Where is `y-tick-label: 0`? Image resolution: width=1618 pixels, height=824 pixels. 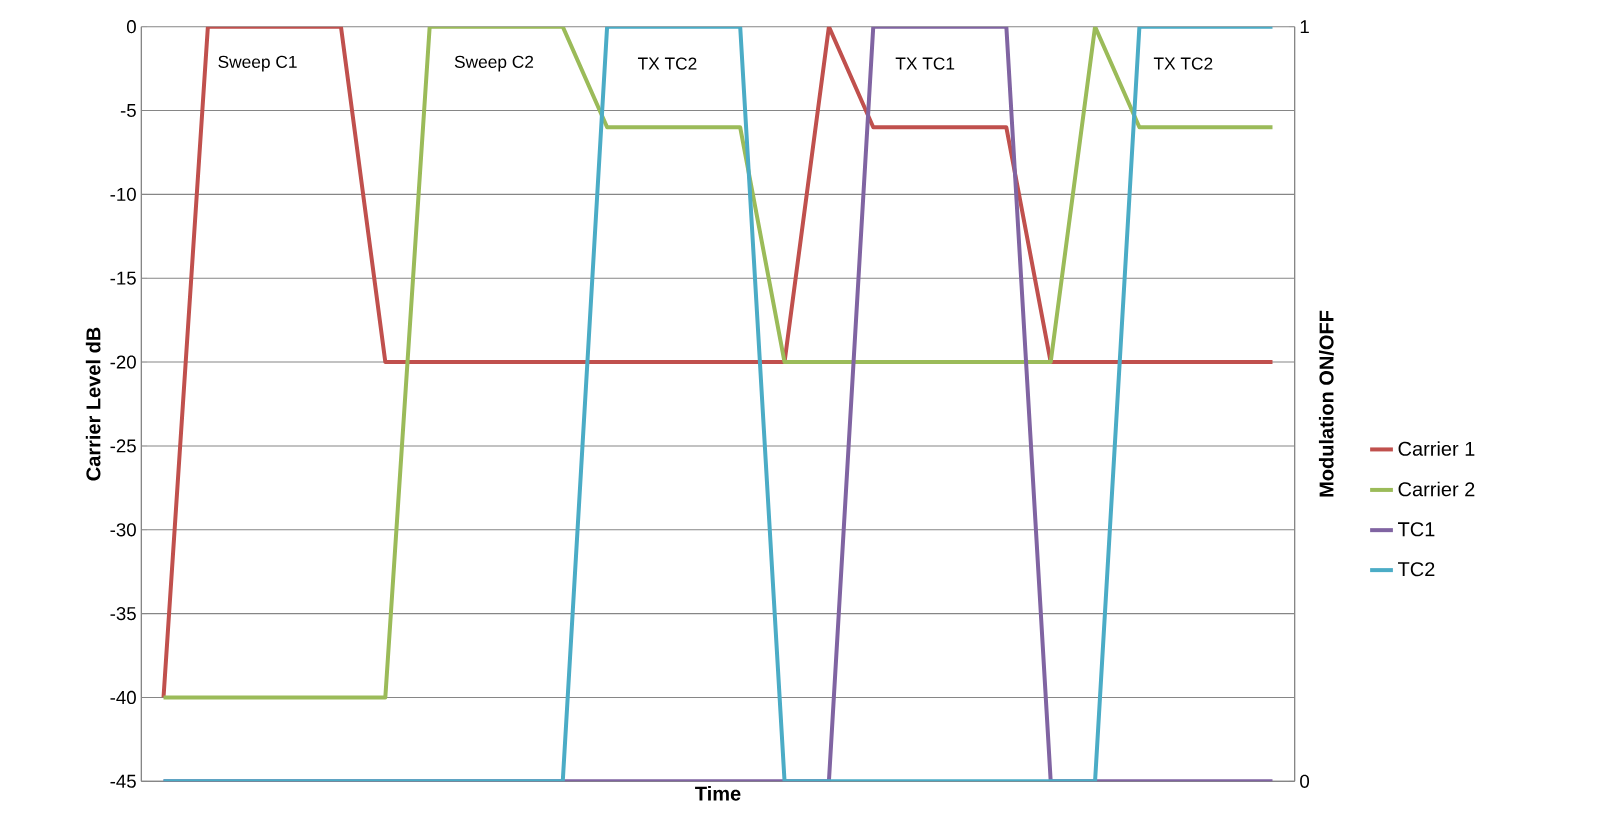
y-tick-label: 0 is located at coordinates (131, 27).